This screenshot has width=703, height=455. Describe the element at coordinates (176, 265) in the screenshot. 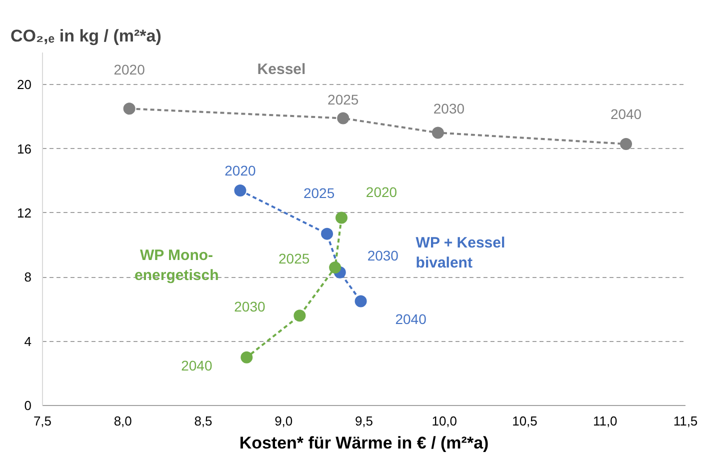

I see `text: WP Mono- energetisch` at that location.